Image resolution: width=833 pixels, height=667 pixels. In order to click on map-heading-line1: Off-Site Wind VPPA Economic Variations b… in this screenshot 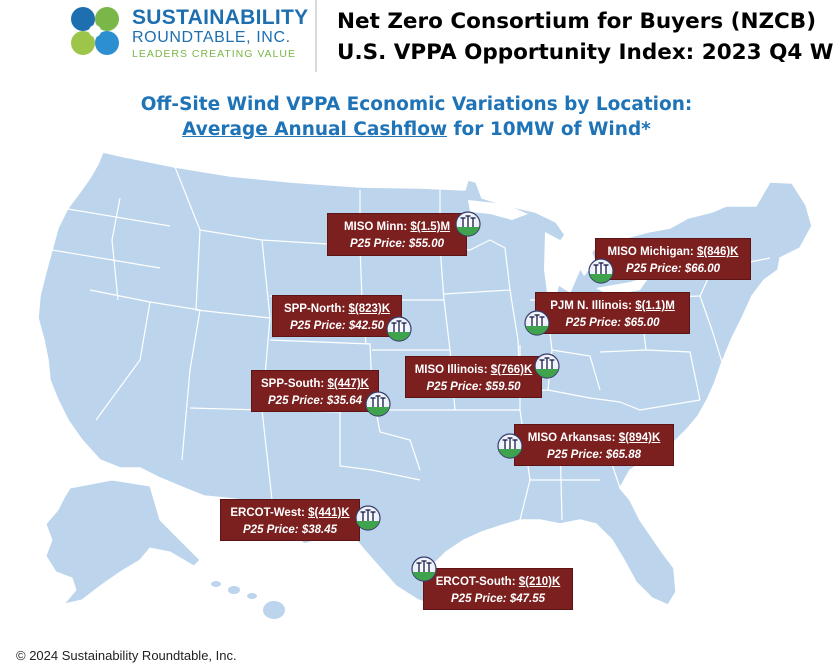, I will do `click(416, 104)`.